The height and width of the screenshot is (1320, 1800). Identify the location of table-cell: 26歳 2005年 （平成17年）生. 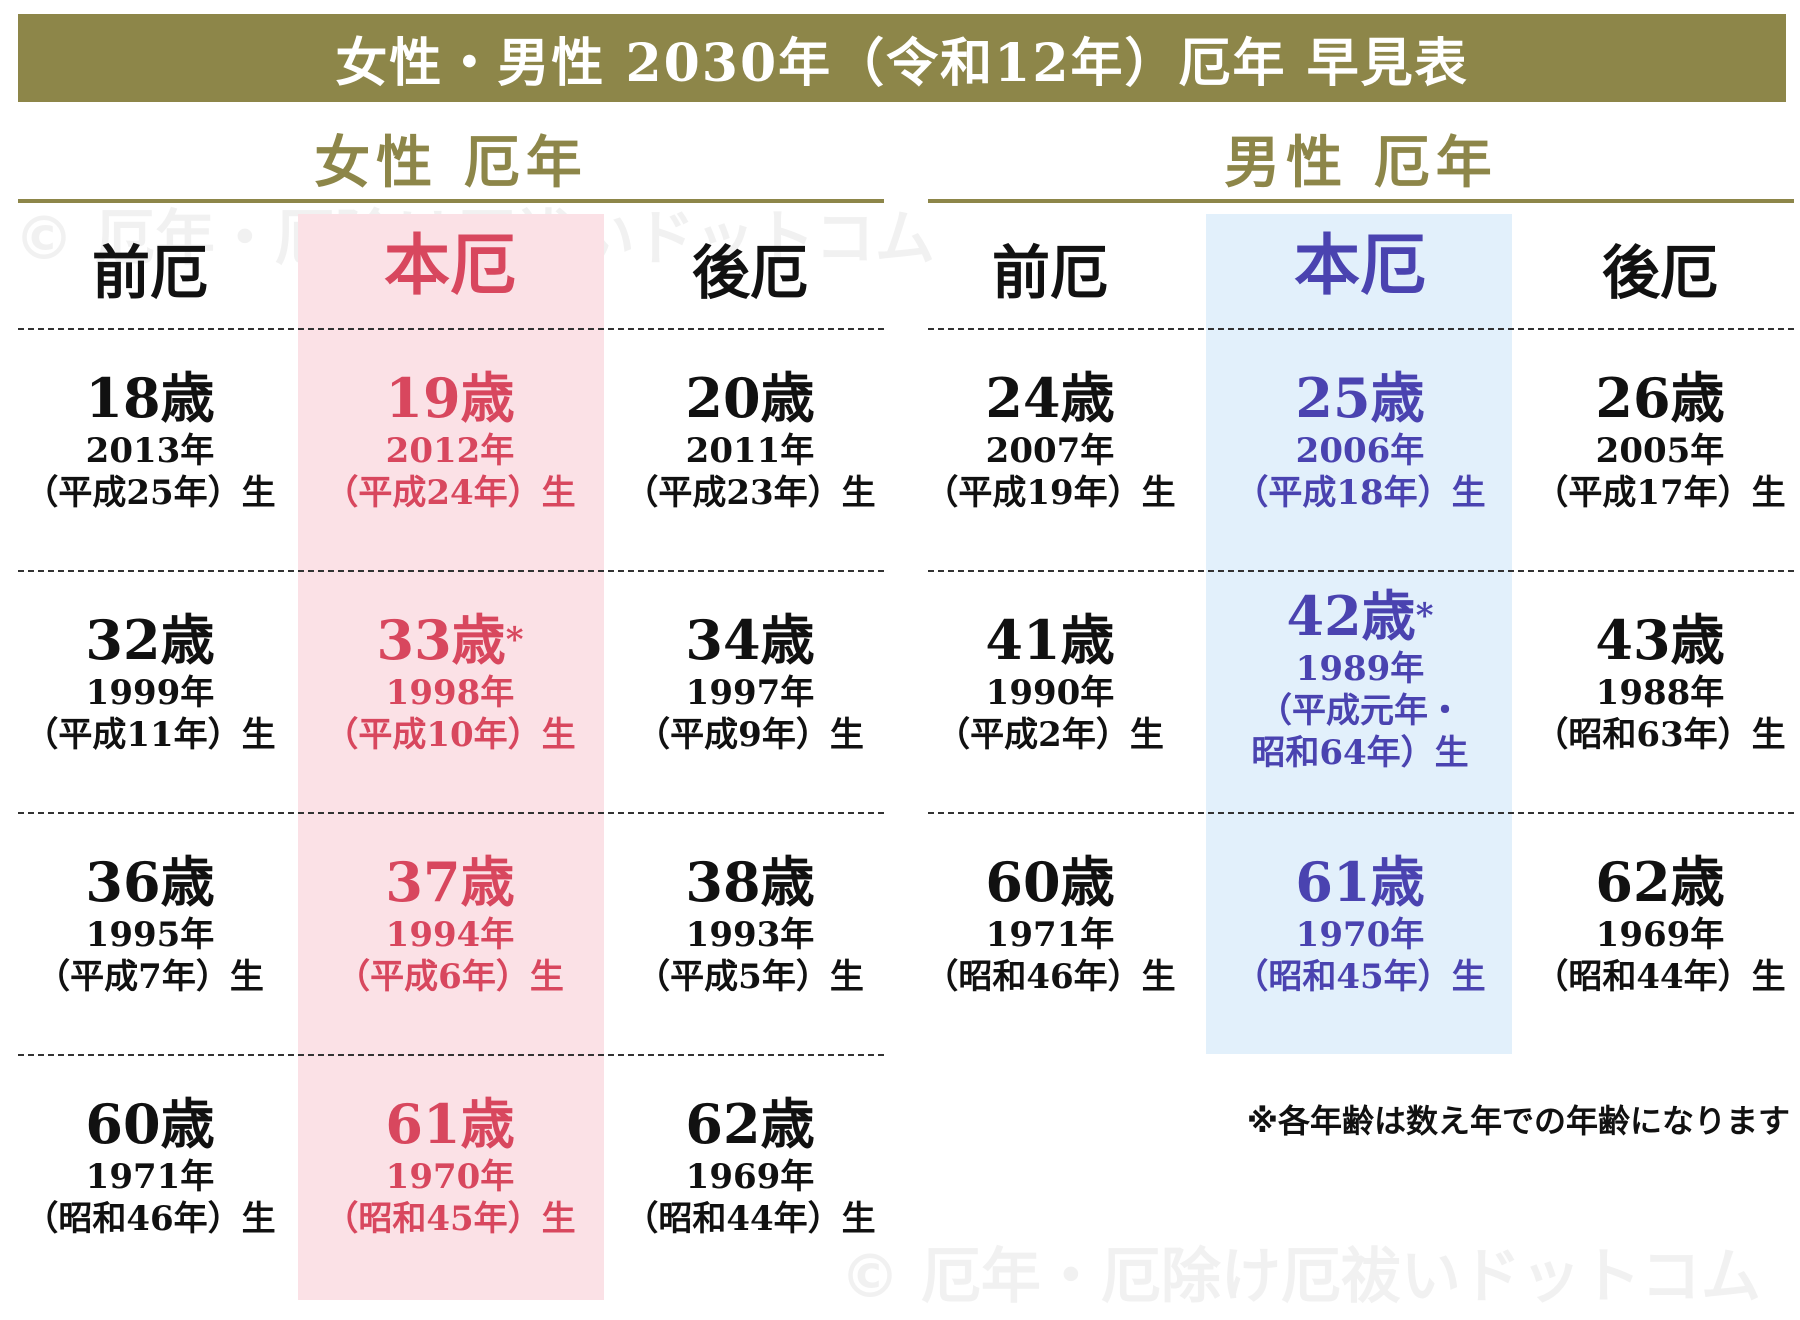
(1655, 440).